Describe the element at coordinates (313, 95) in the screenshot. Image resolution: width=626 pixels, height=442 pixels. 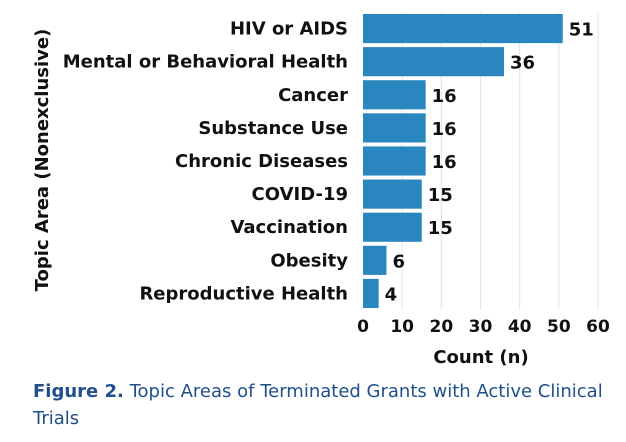
I see `category-label: Cancer` at that location.